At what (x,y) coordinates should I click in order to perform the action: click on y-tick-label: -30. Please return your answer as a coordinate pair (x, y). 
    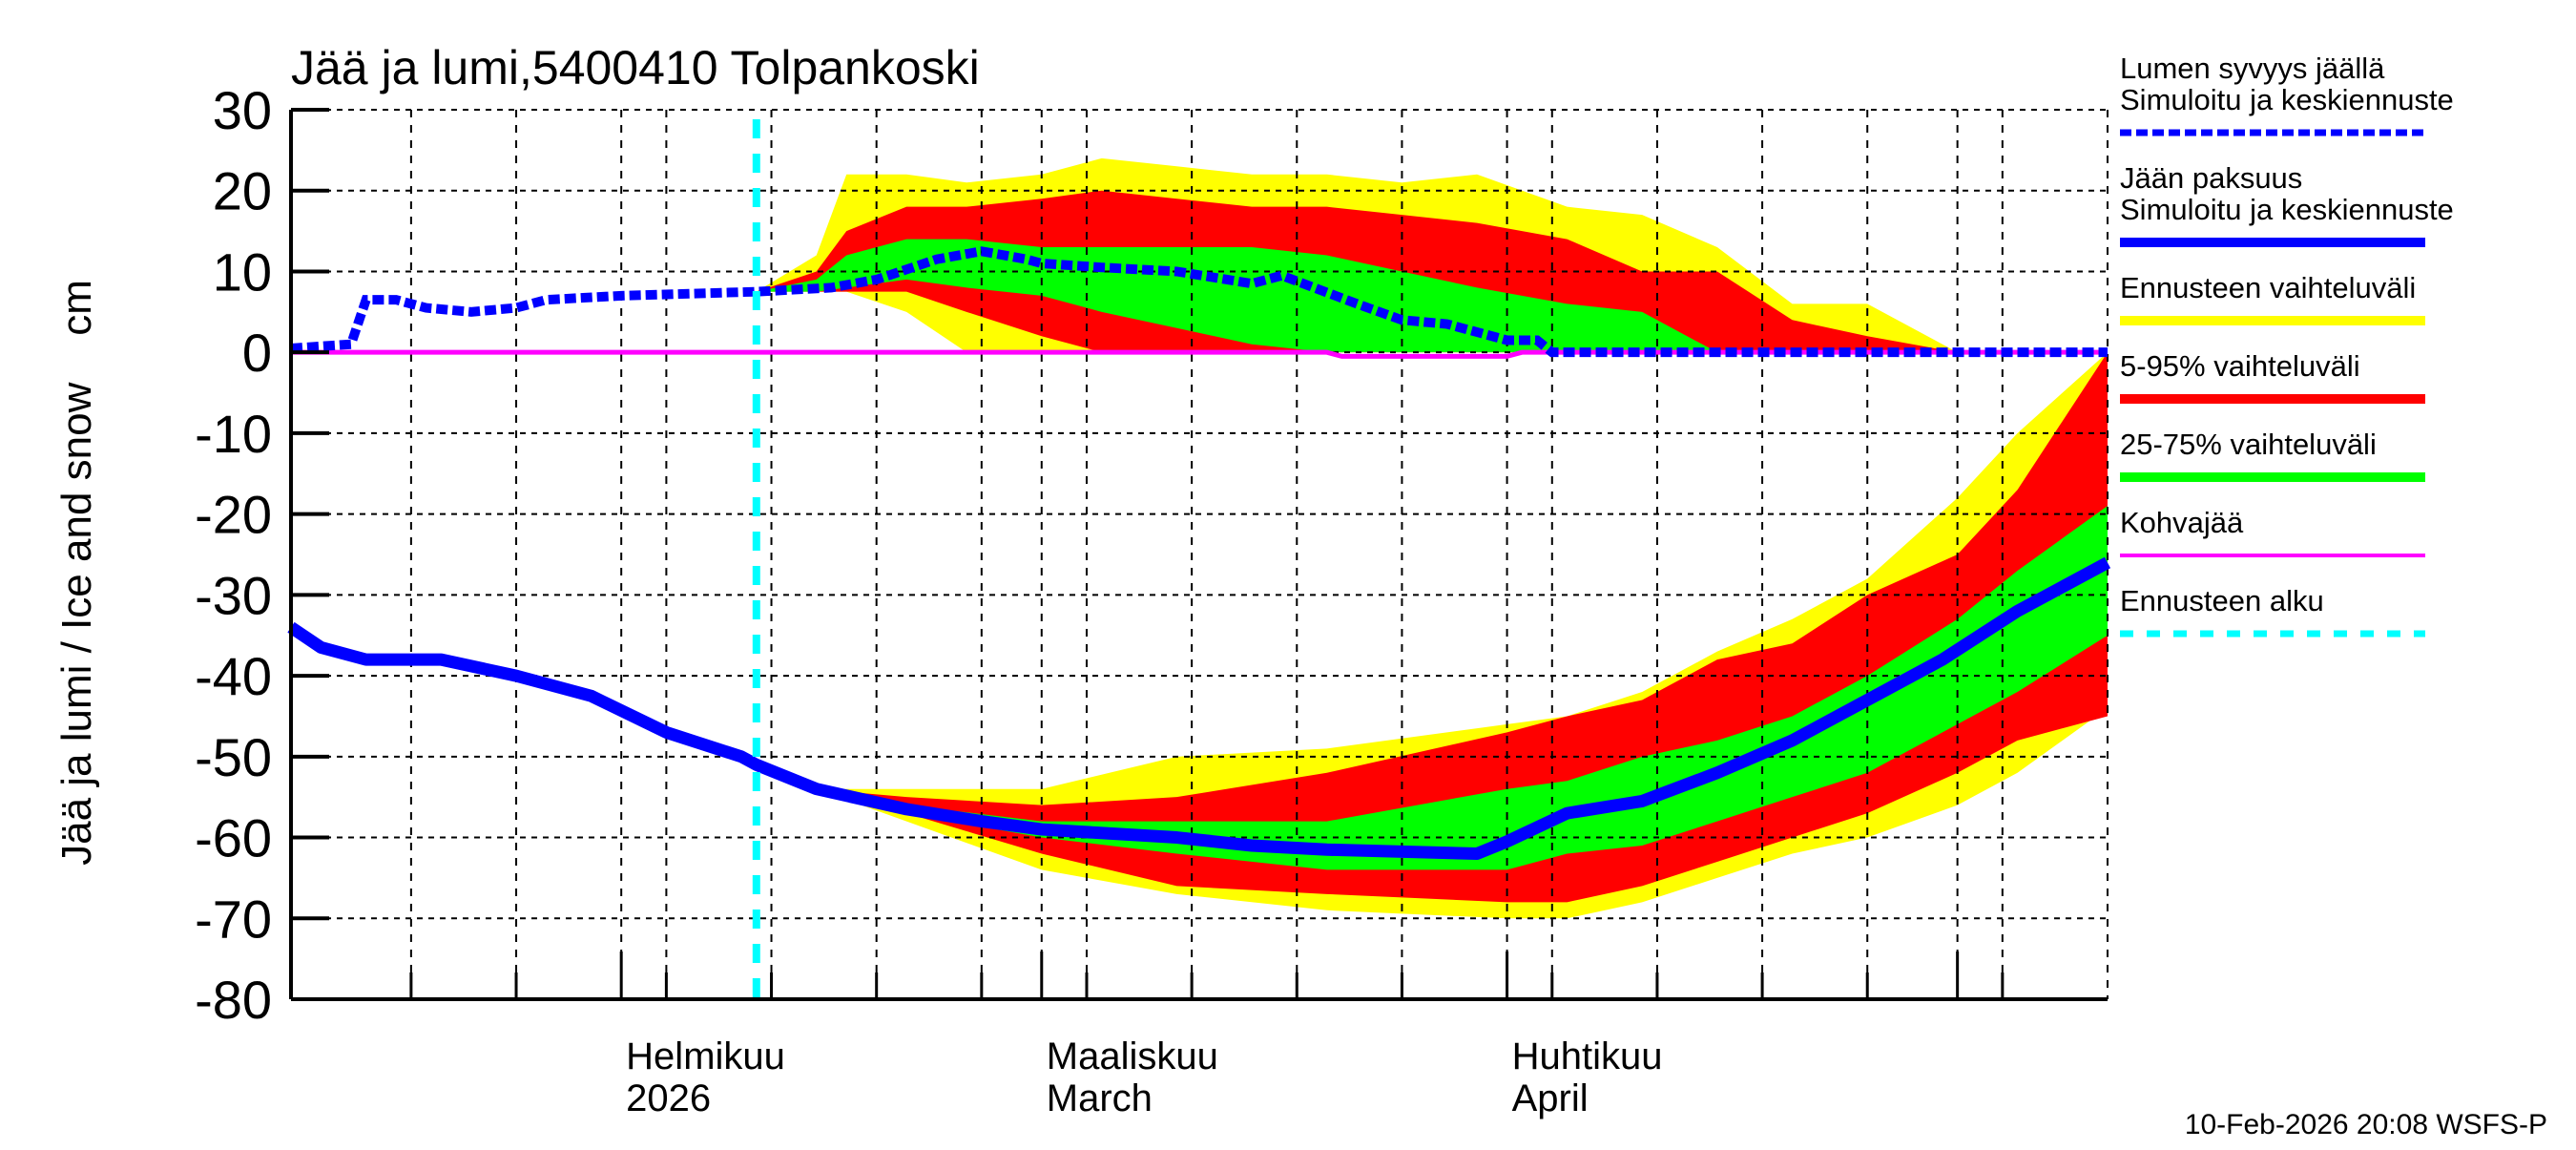
    Looking at the image, I should click on (233, 595).